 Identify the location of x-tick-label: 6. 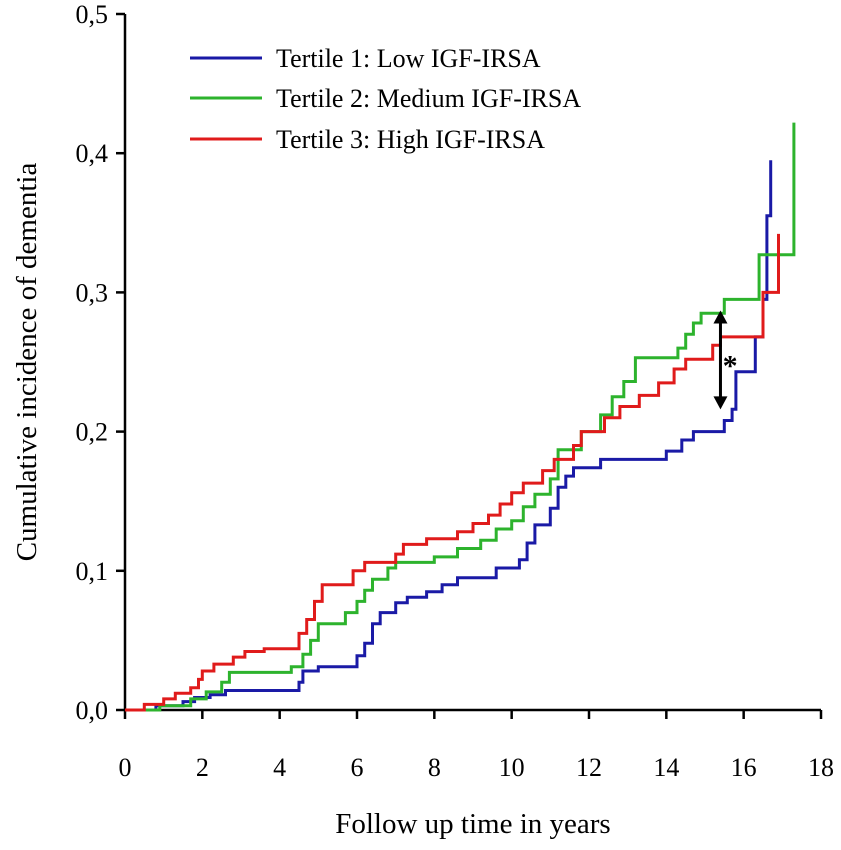
(357, 767).